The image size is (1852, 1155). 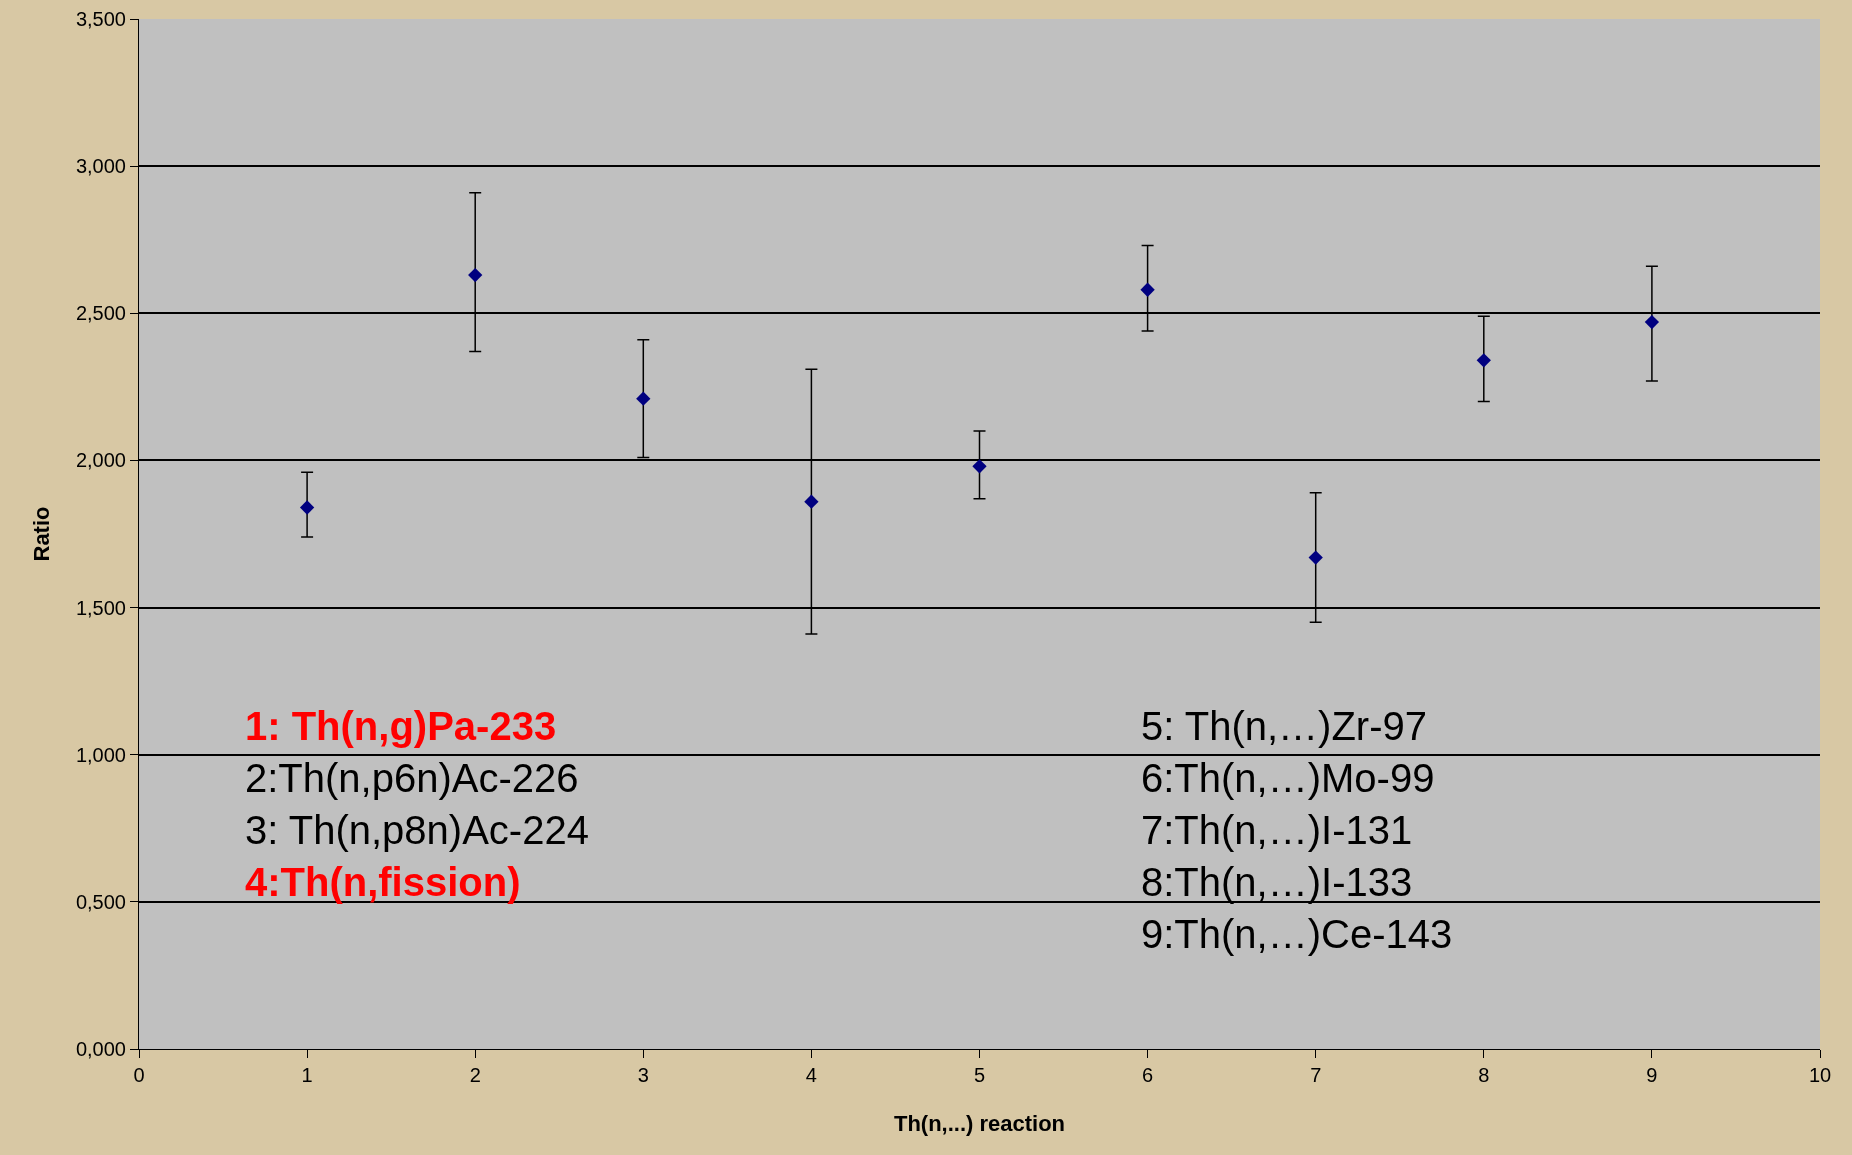 I want to click on x-tick-label: 9, so click(x=1652, y=1075).